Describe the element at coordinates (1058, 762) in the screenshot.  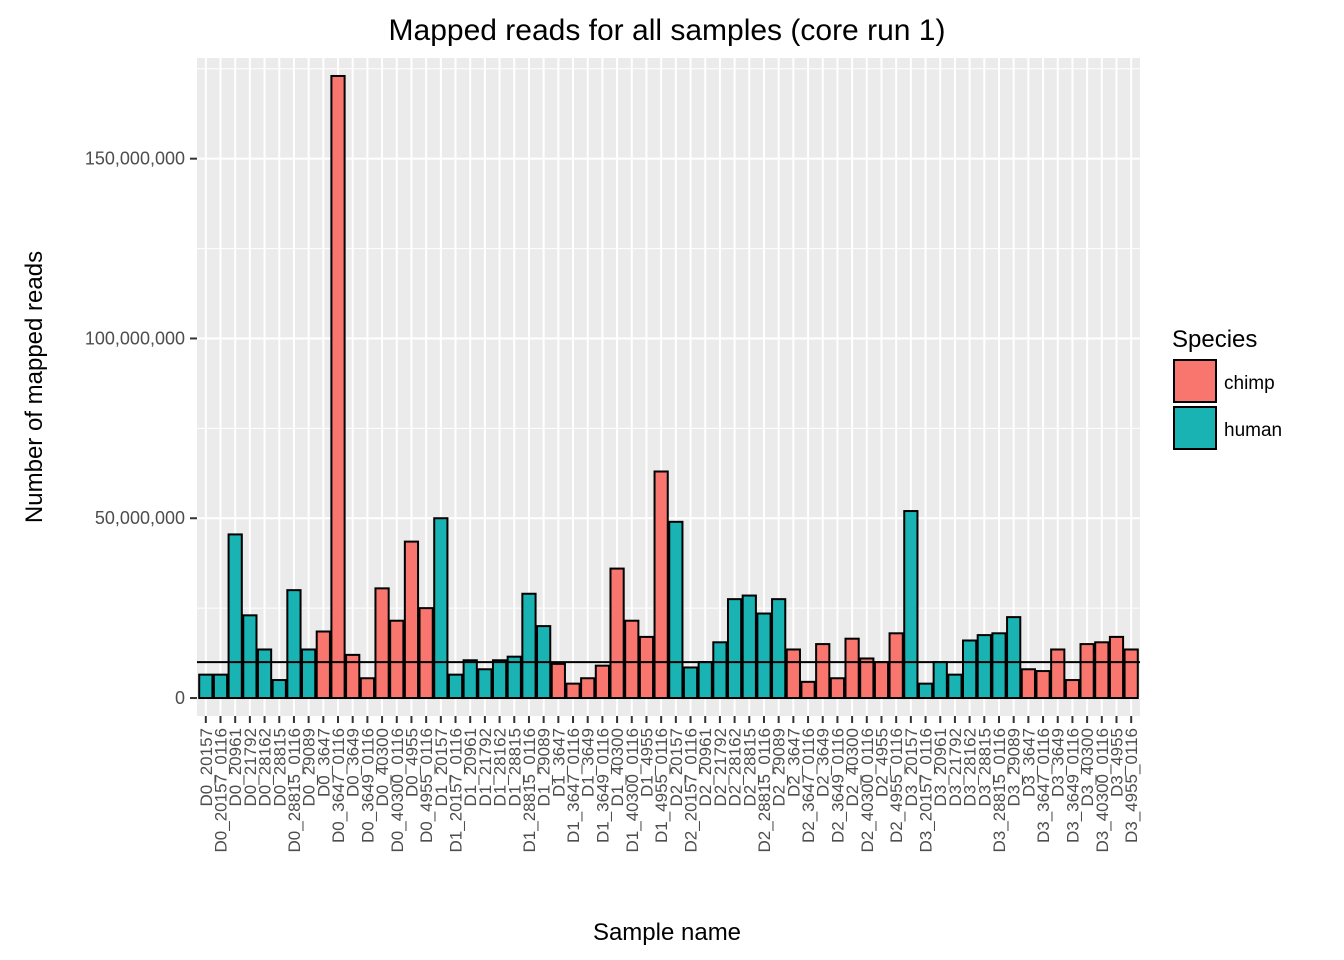
I see `x-tick-label: D3_3649` at that location.